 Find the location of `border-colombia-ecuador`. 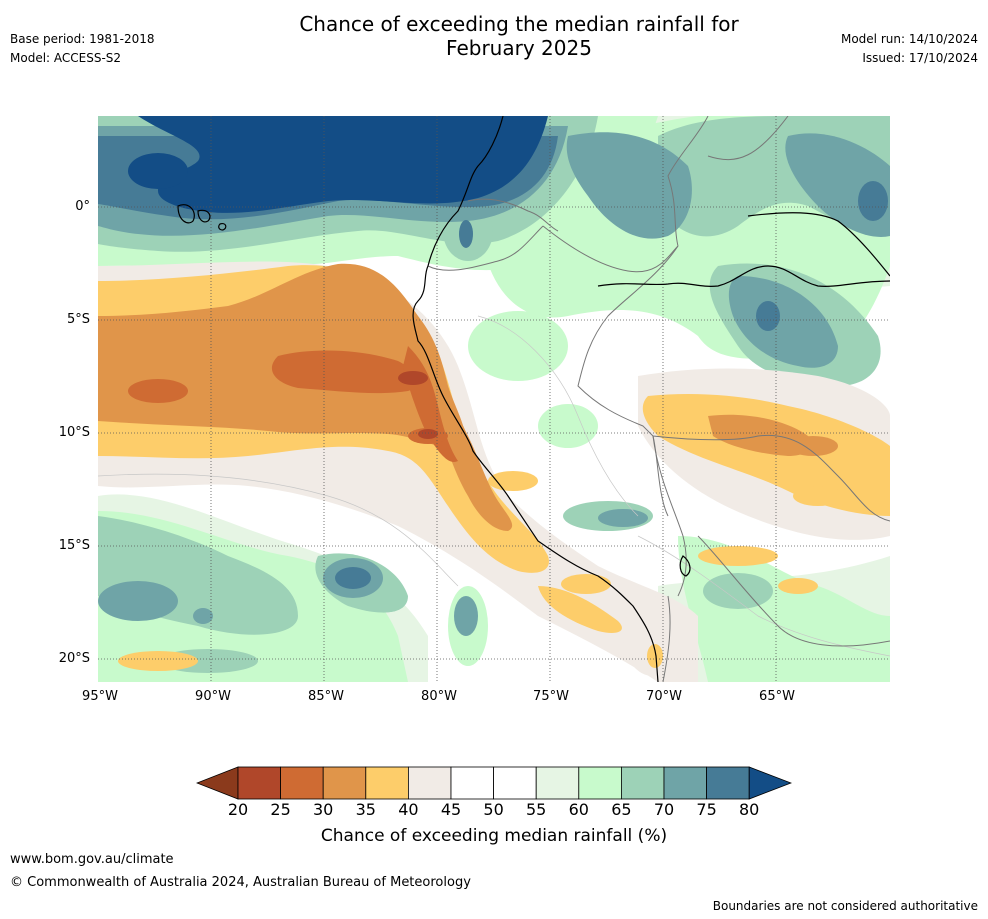

border-colombia-ecuador is located at coordinates (513, 215).